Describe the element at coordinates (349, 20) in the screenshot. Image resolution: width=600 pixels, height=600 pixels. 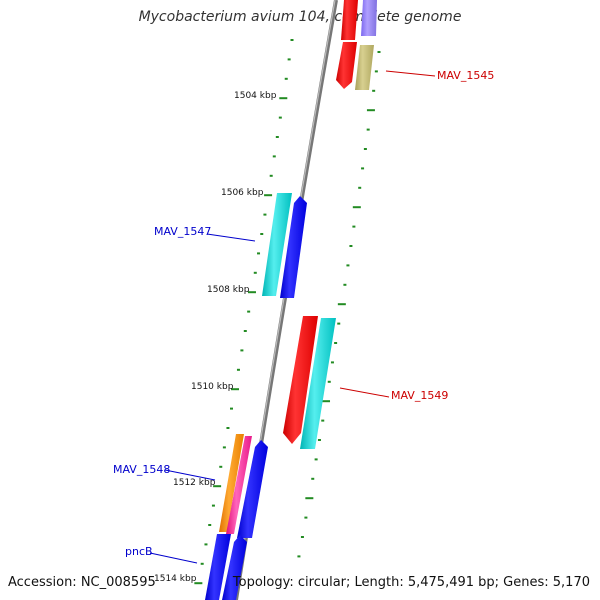
I see `gene-MAV_1544-fragment` at that location.